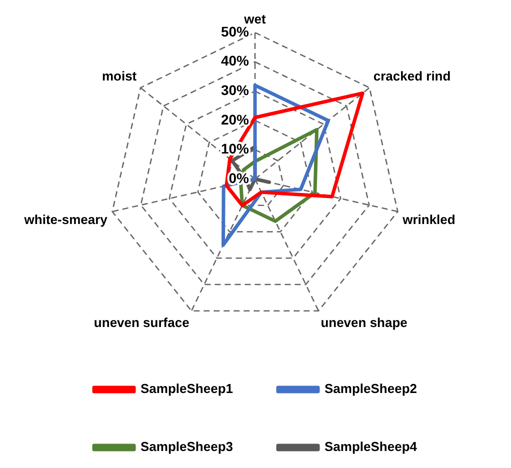 This screenshot has width=511, height=468. Describe the element at coordinates (412, 76) in the screenshot. I see `spoke-label: cracked rind` at that location.